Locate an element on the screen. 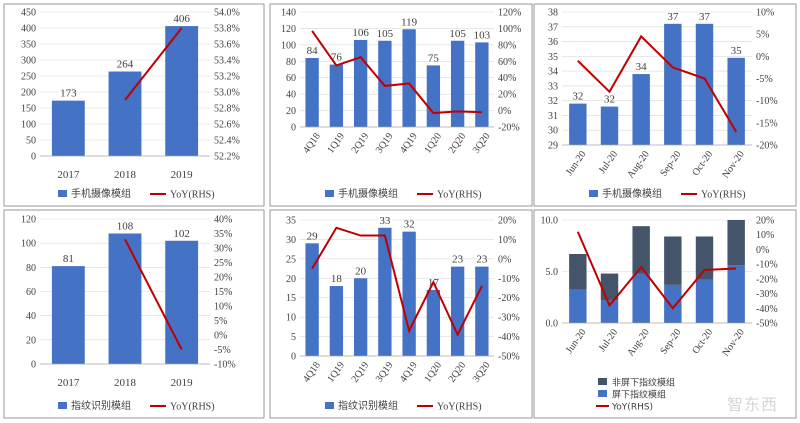 This screenshot has width=800, height=423. y2-tick-label: -50% is located at coordinates (509, 357).